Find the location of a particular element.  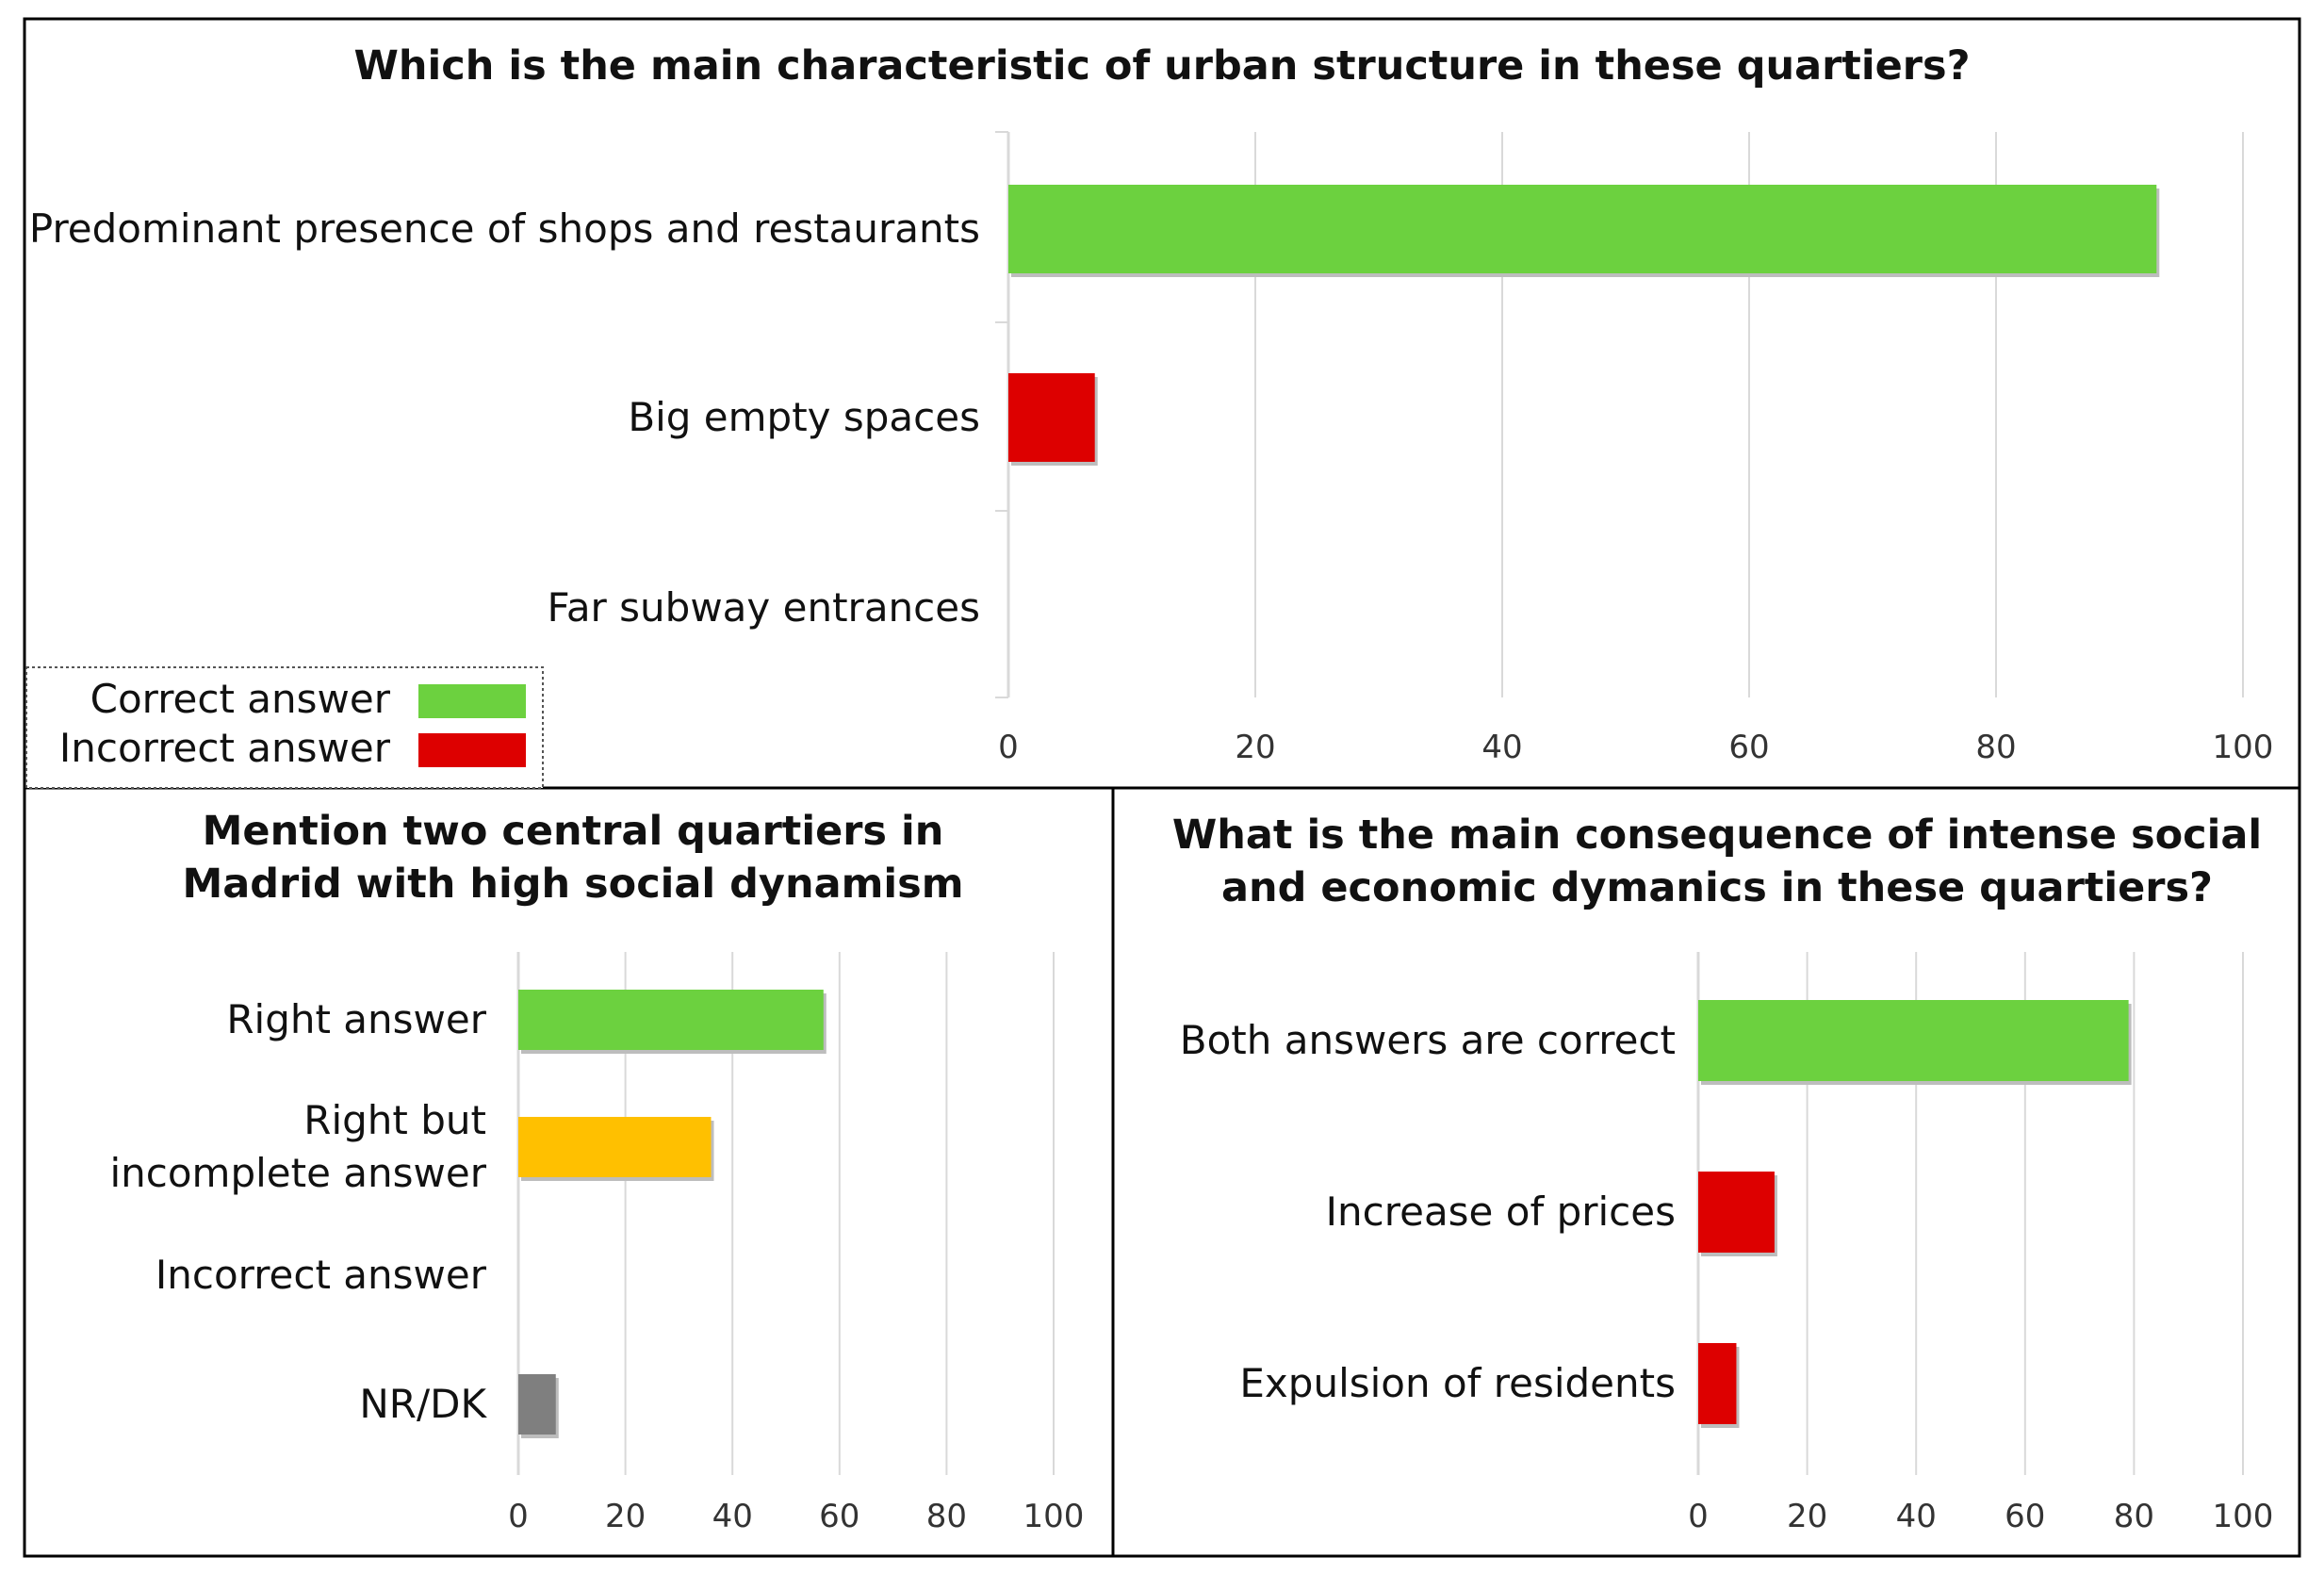

chart3-category-label: Both answers are correct is located at coordinates (1428, 1040).